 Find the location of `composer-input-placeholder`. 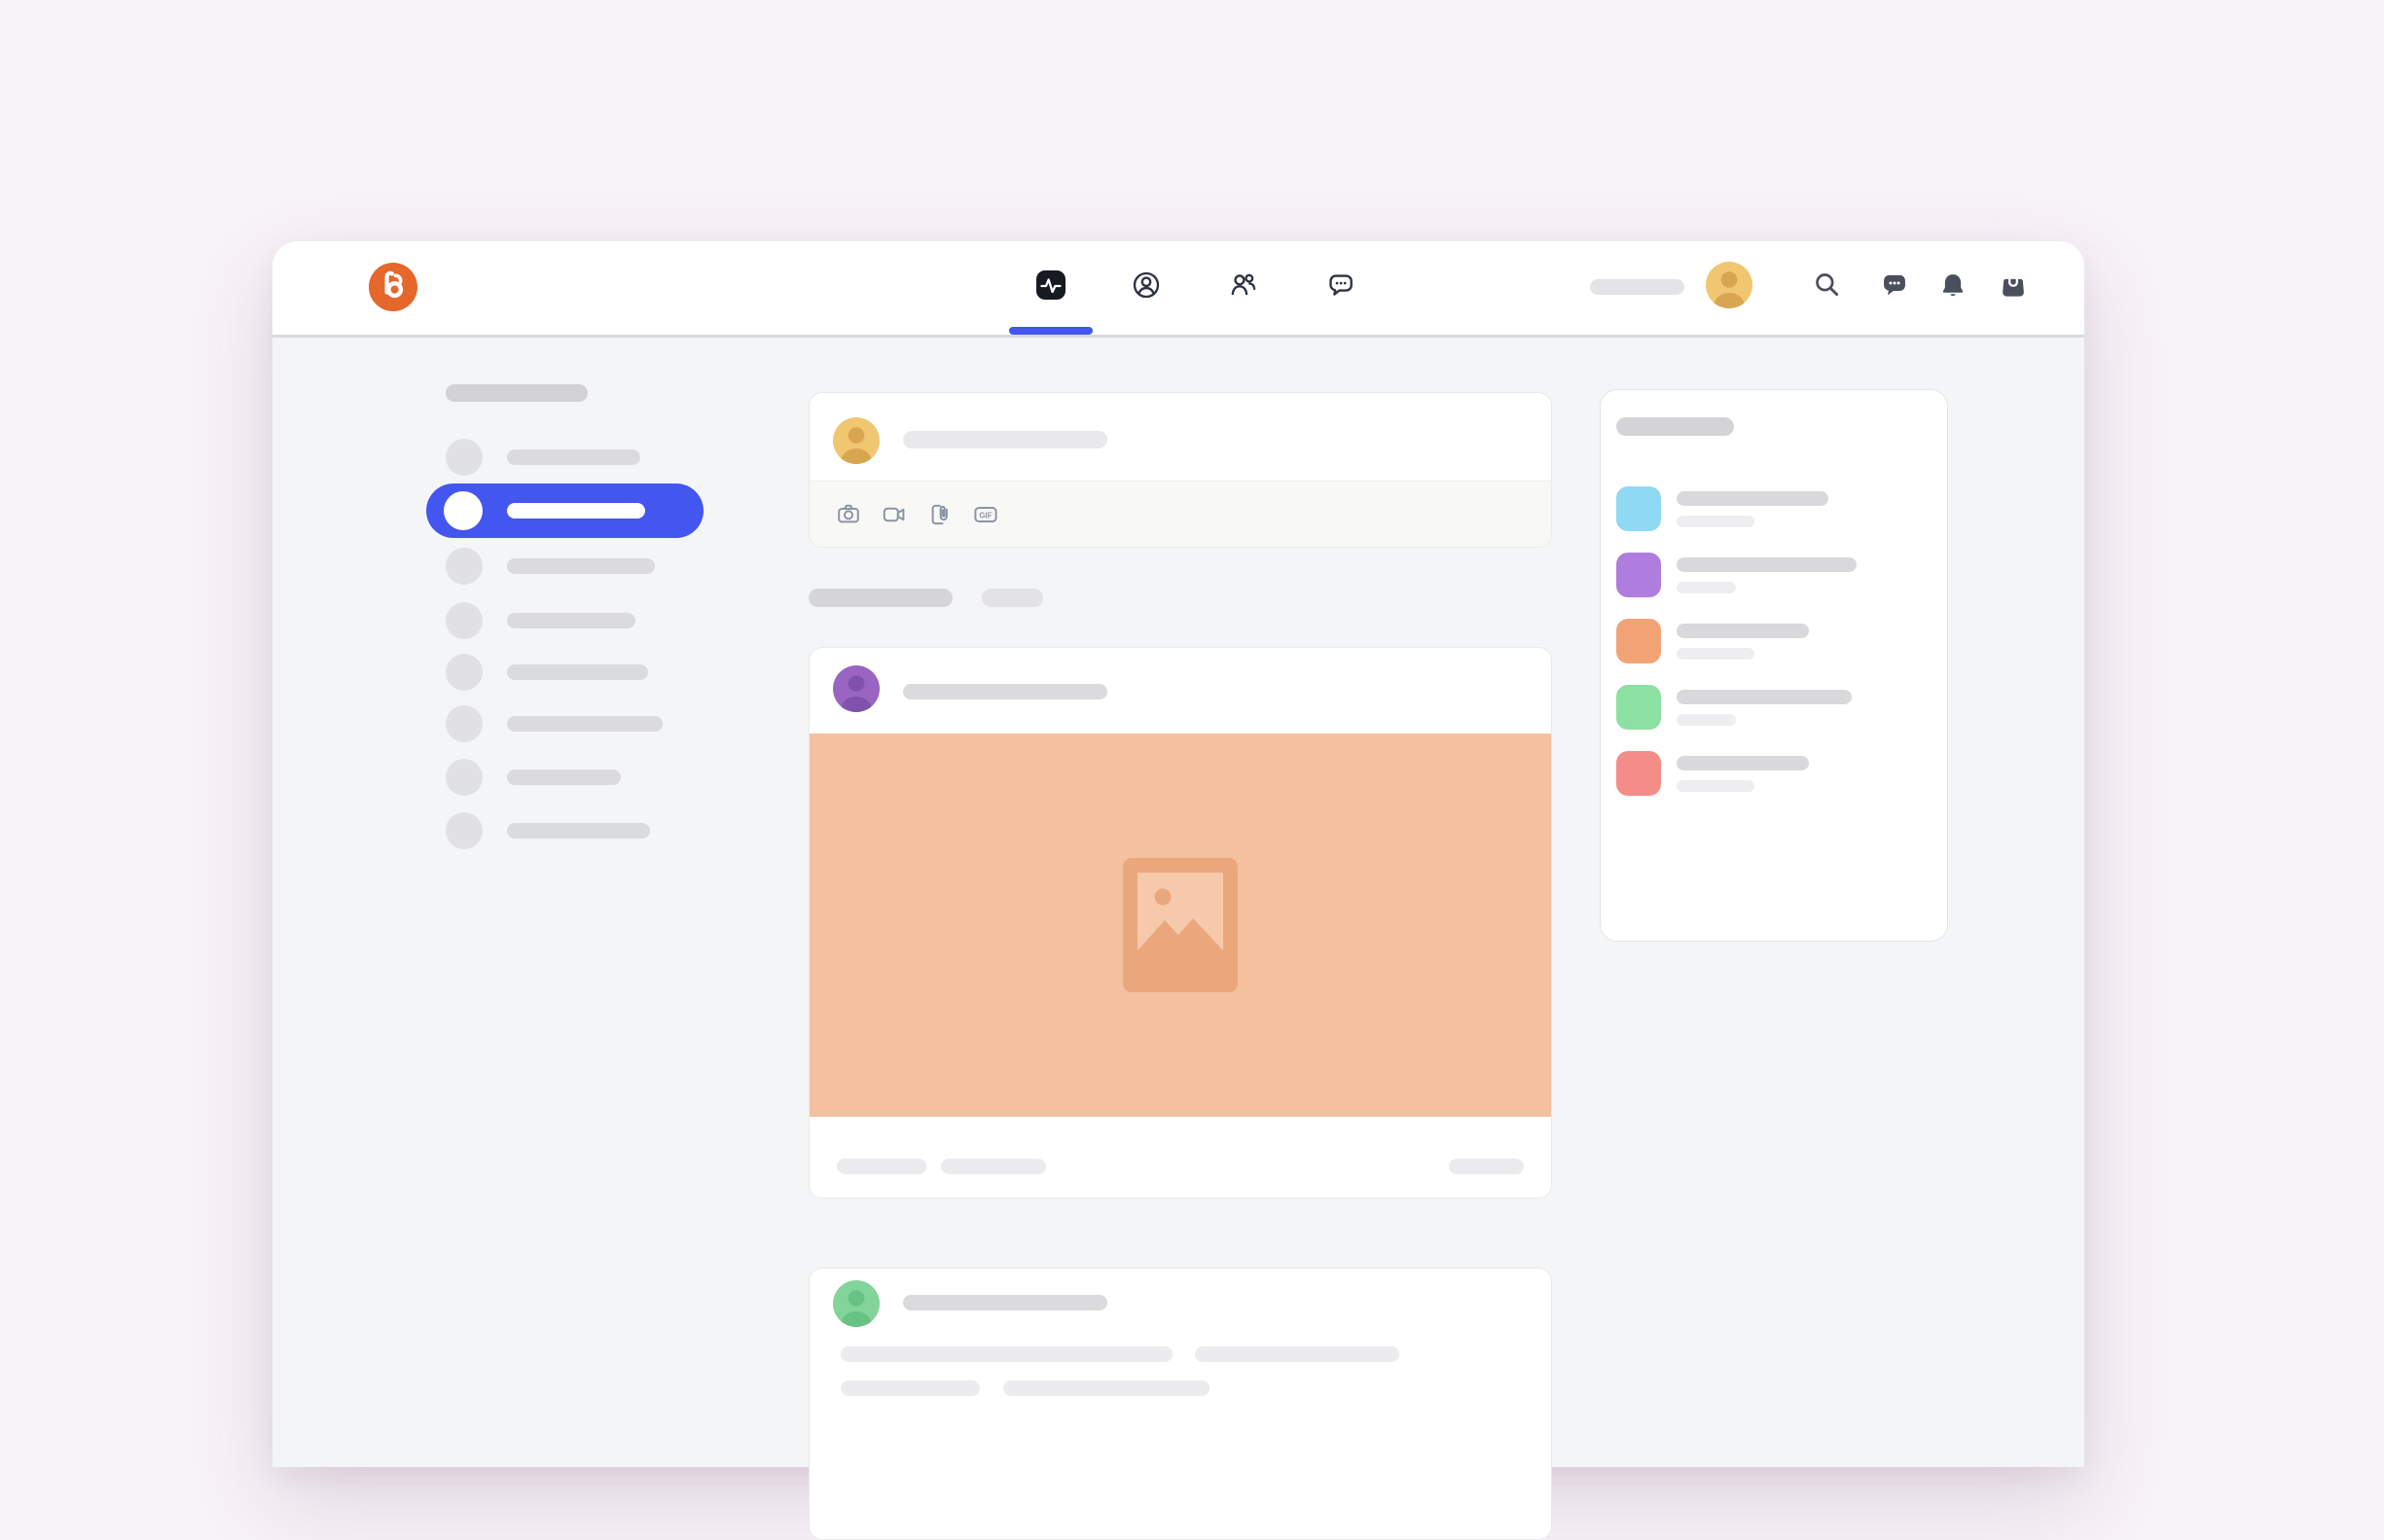

composer-input-placeholder is located at coordinates (1005, 439).